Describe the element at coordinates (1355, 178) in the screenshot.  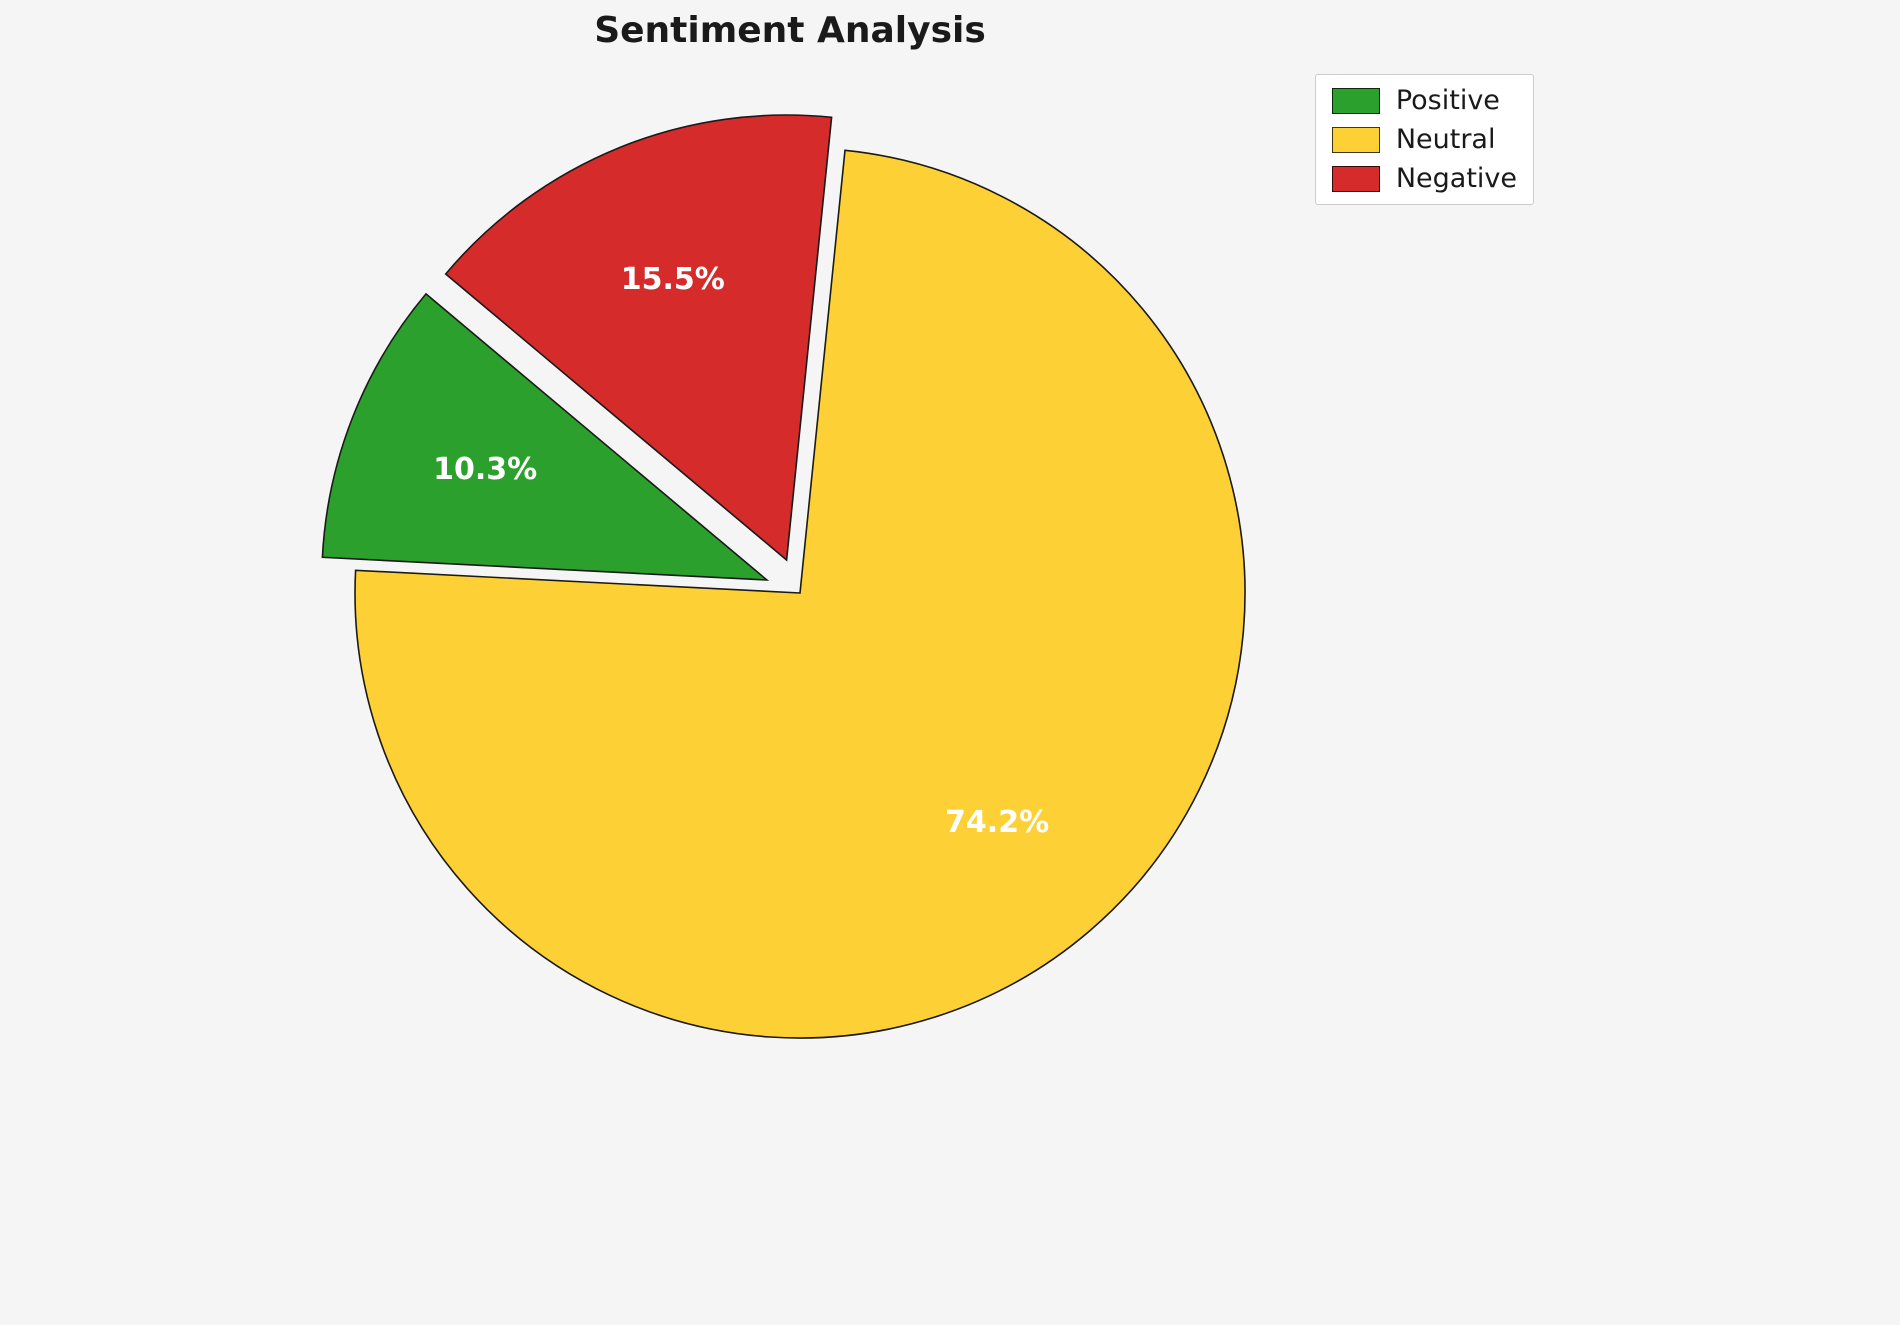
I see `legend-swatch-negative` at that location.